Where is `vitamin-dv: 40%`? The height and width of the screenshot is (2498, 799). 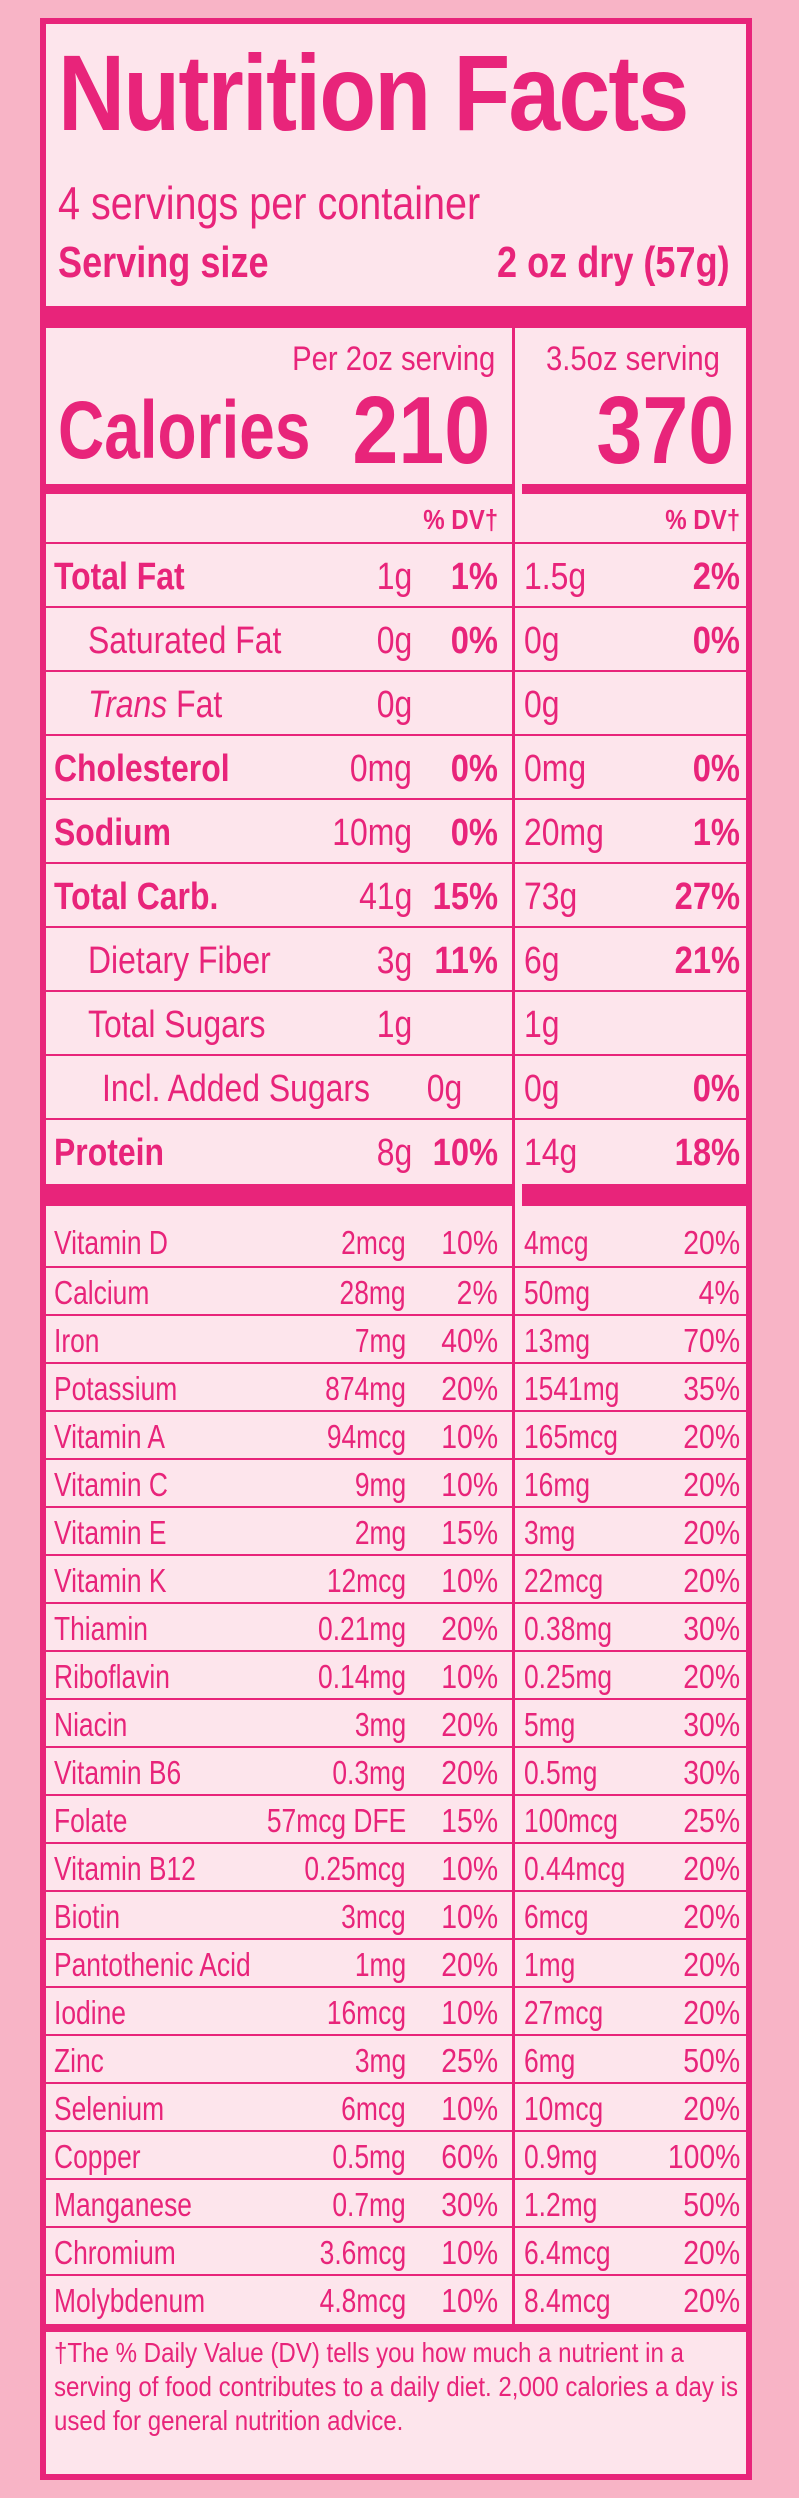
vitamin-dv: 40% is located at coordinates (469, 1340).